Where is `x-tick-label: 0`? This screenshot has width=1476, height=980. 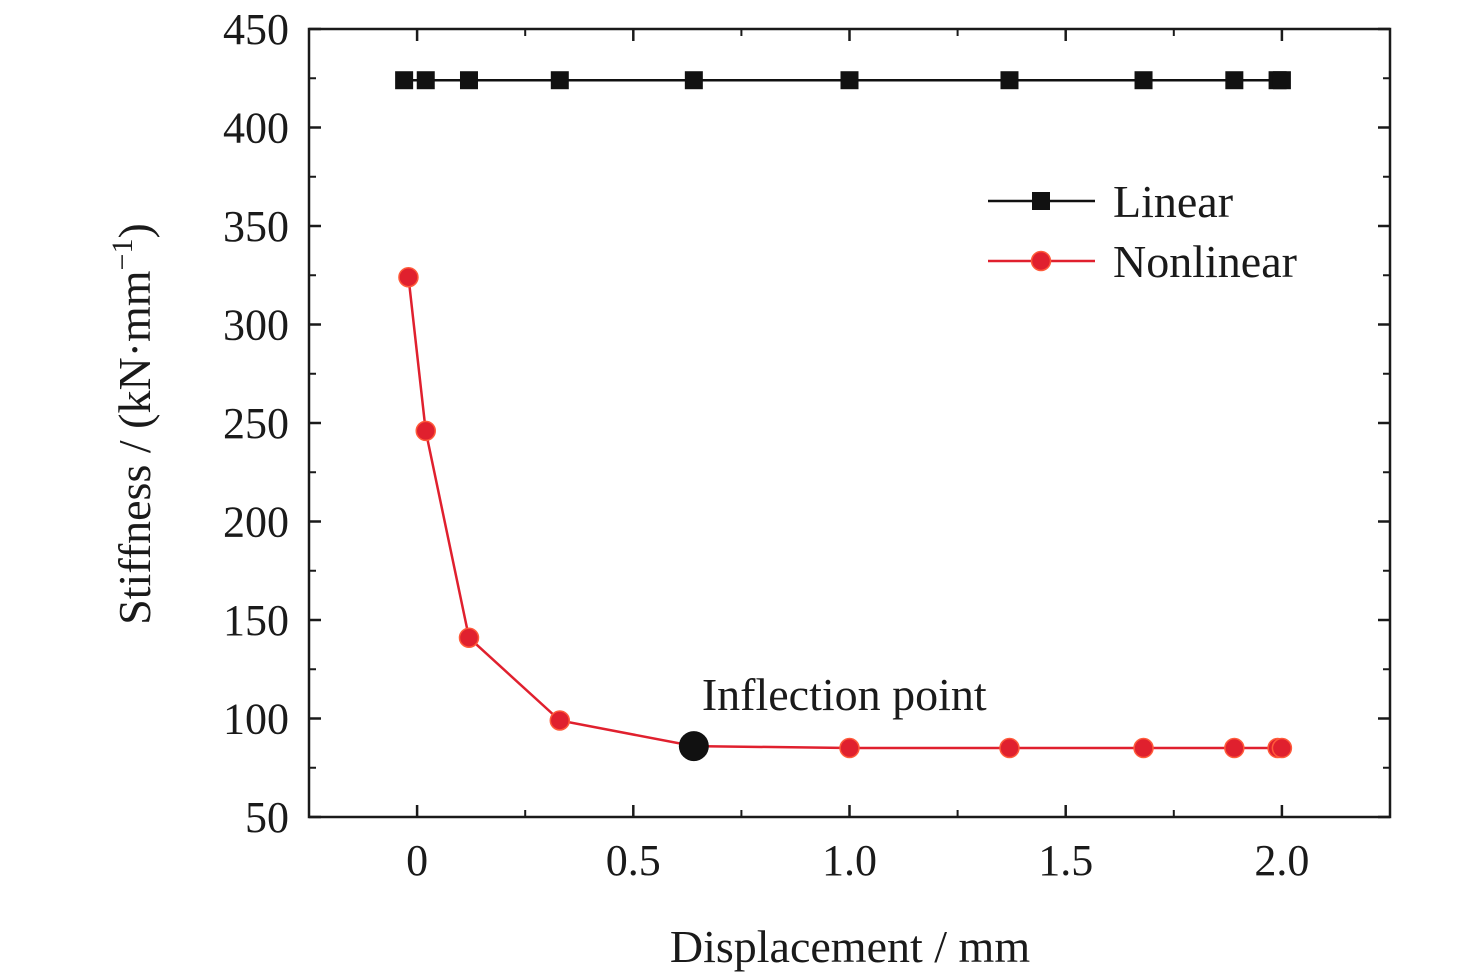
x-tick-label: 0 is located at coordinates (417, 860).